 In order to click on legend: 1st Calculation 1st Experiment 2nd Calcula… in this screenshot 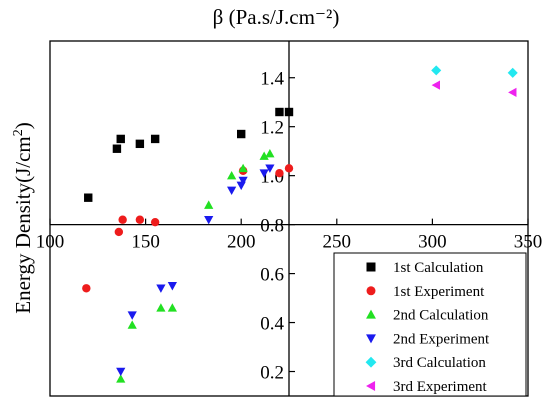, I will do `click(430, 324)`.